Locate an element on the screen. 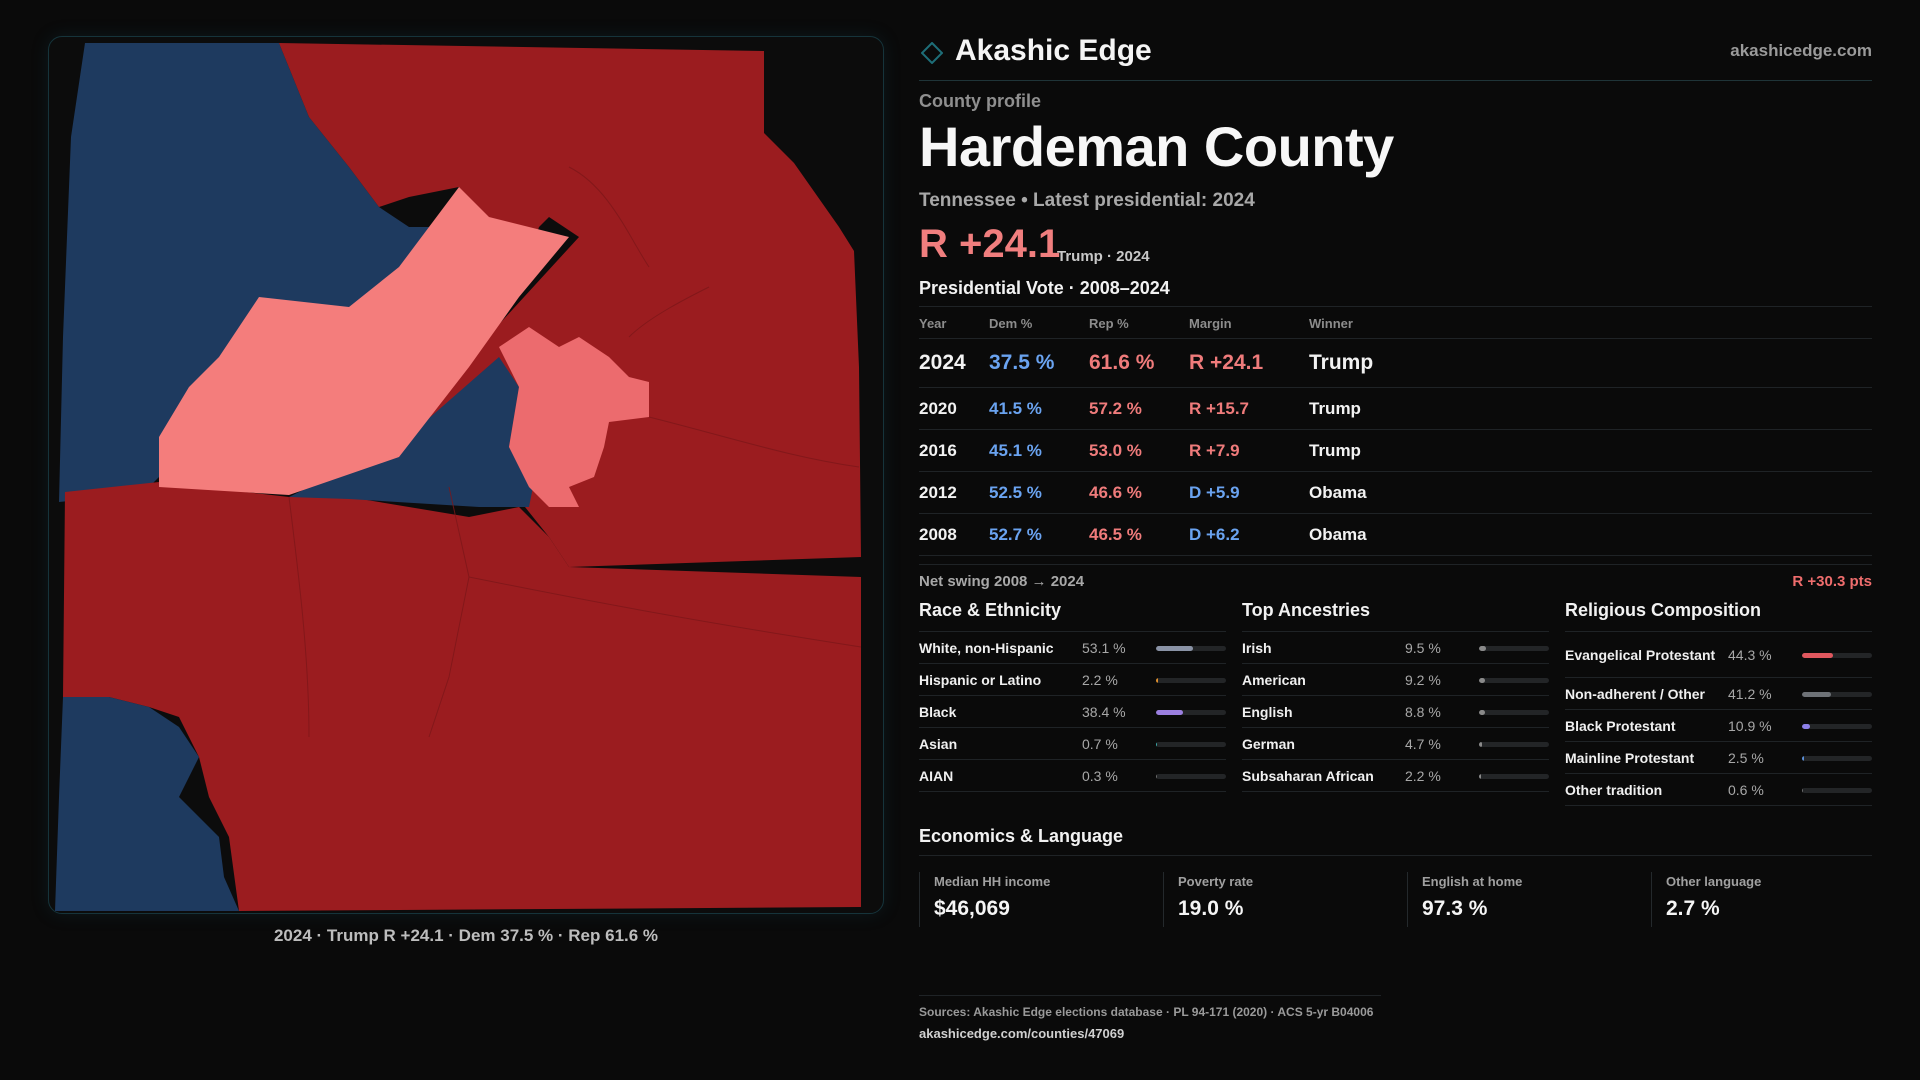  brand-name: Akashic Edge is located at coordinates (1053, 50).